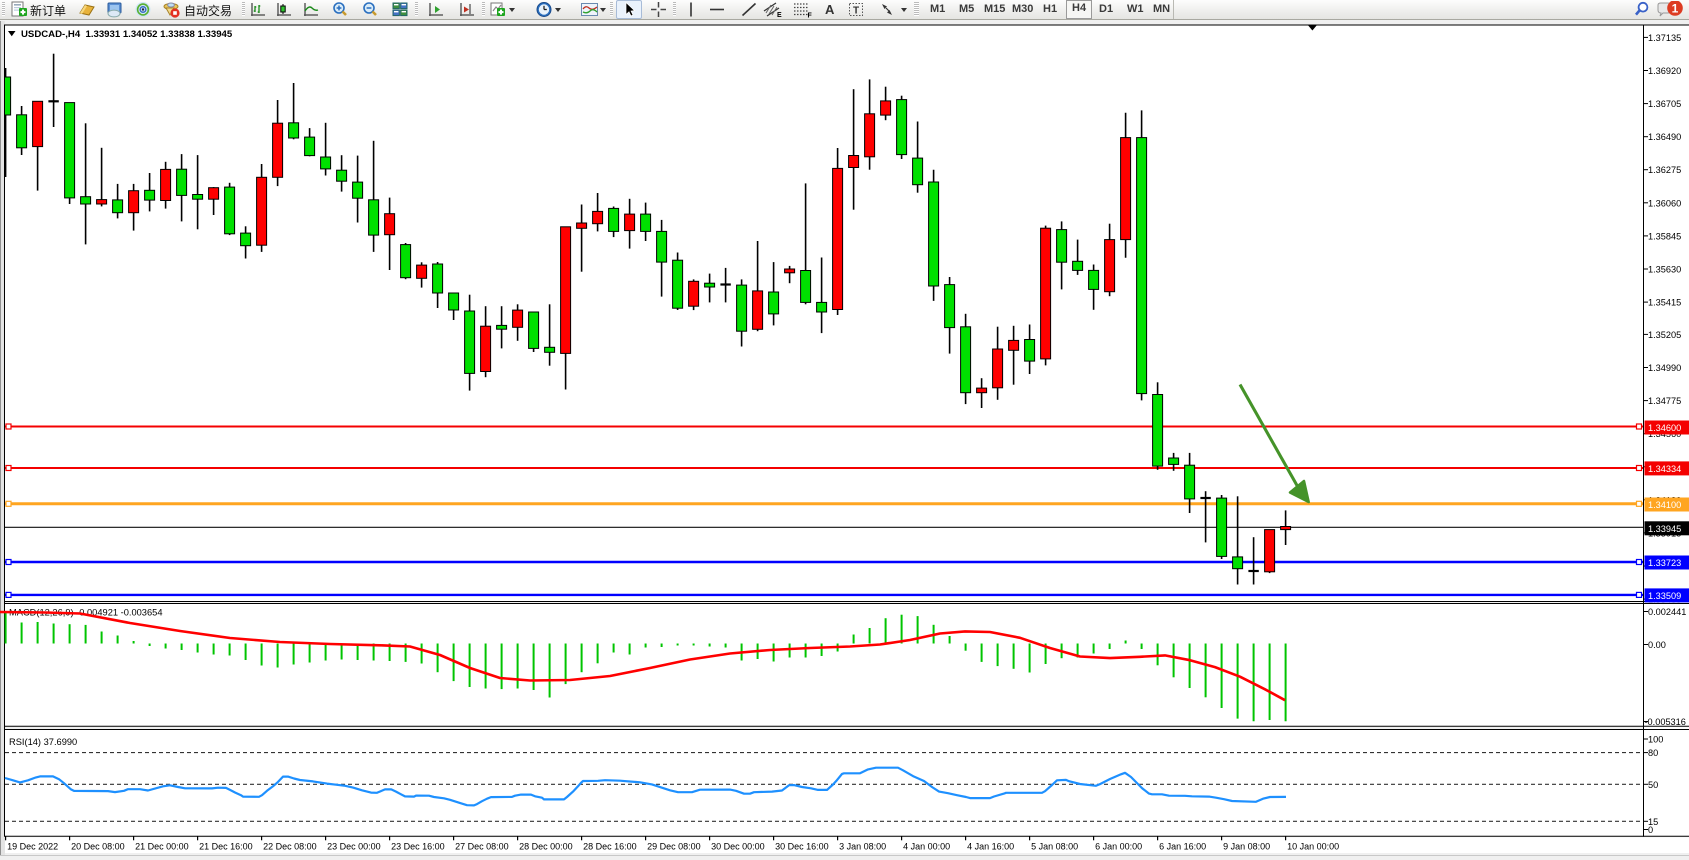  What do you see at coordinates (802, 847) in the screenshot?
I see `svg-text: 30 Dec 16:00` at bounding box center [802, 847].